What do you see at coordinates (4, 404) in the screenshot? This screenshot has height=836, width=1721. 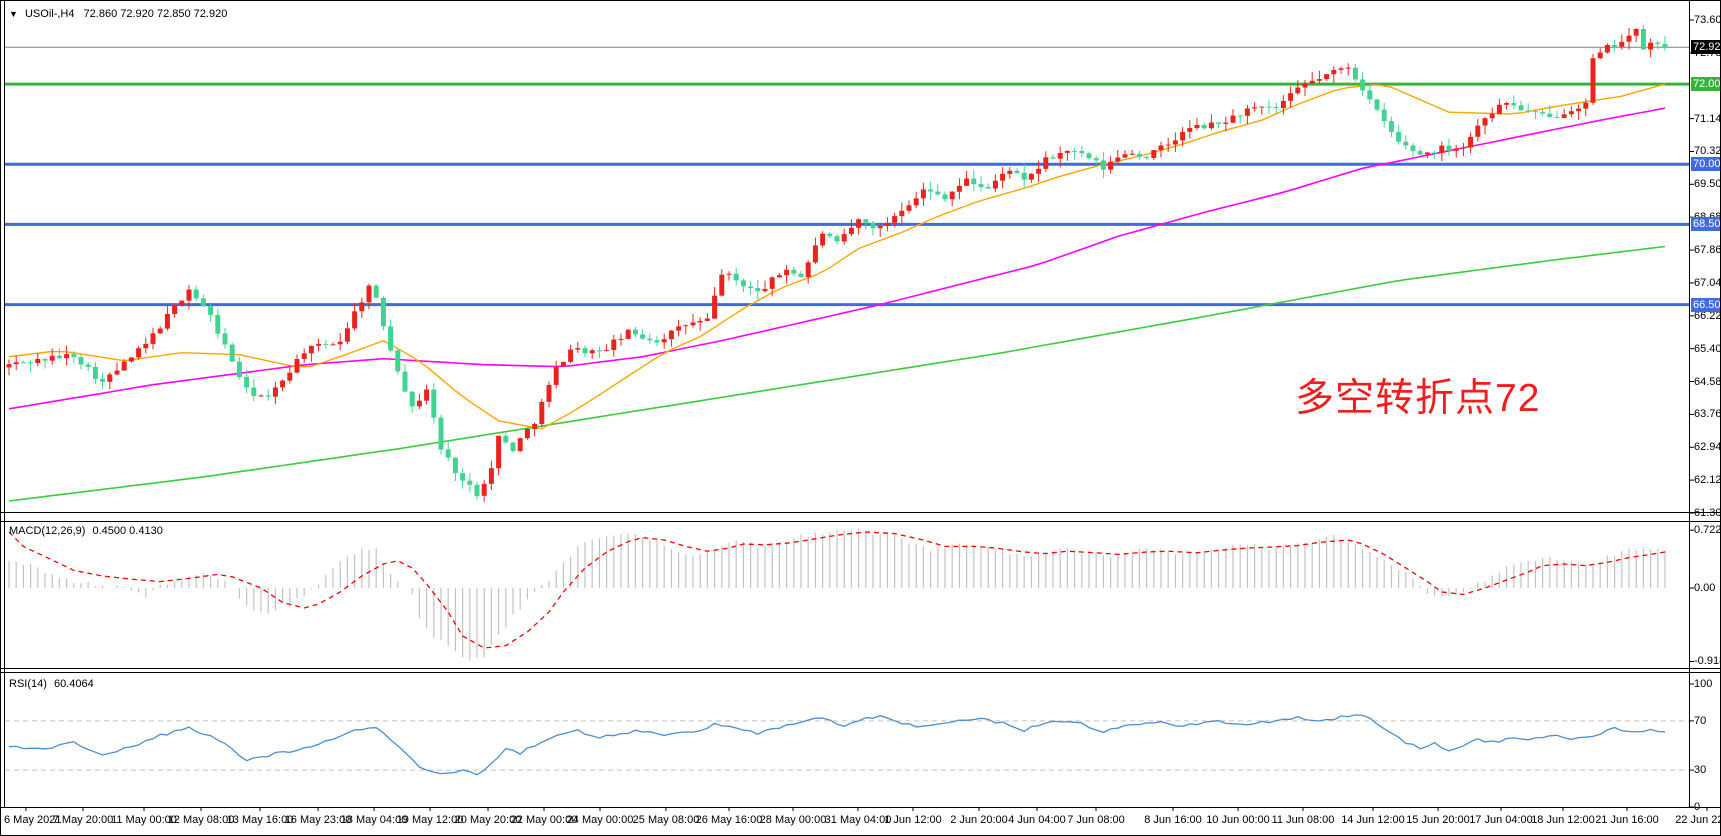 I see `plot-left-border` at bounding box center [4, 404].